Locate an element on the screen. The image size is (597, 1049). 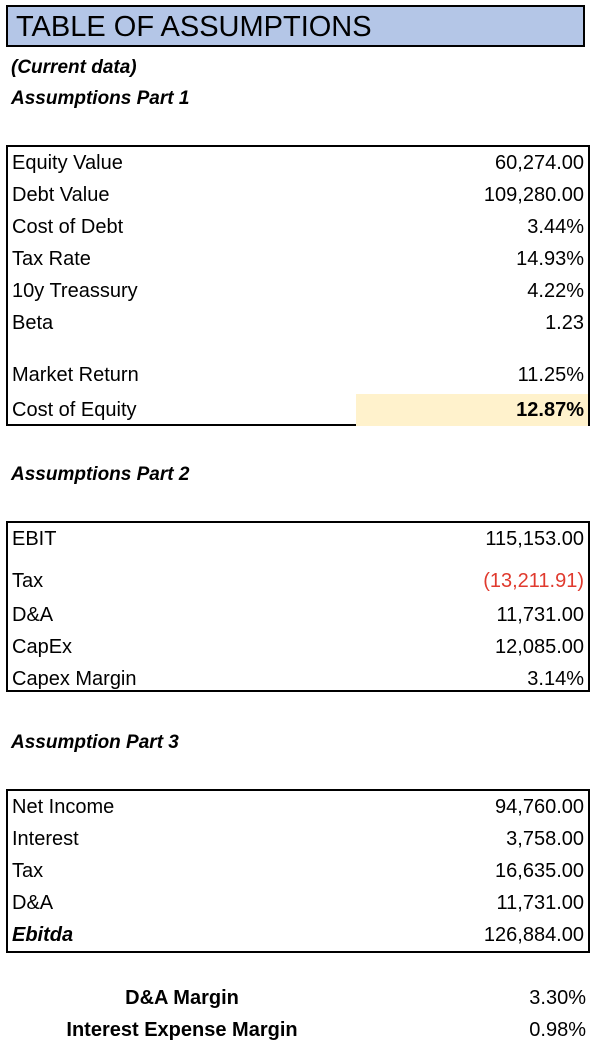
row-value: 12,085.00 is located at coordinates (539, 647).